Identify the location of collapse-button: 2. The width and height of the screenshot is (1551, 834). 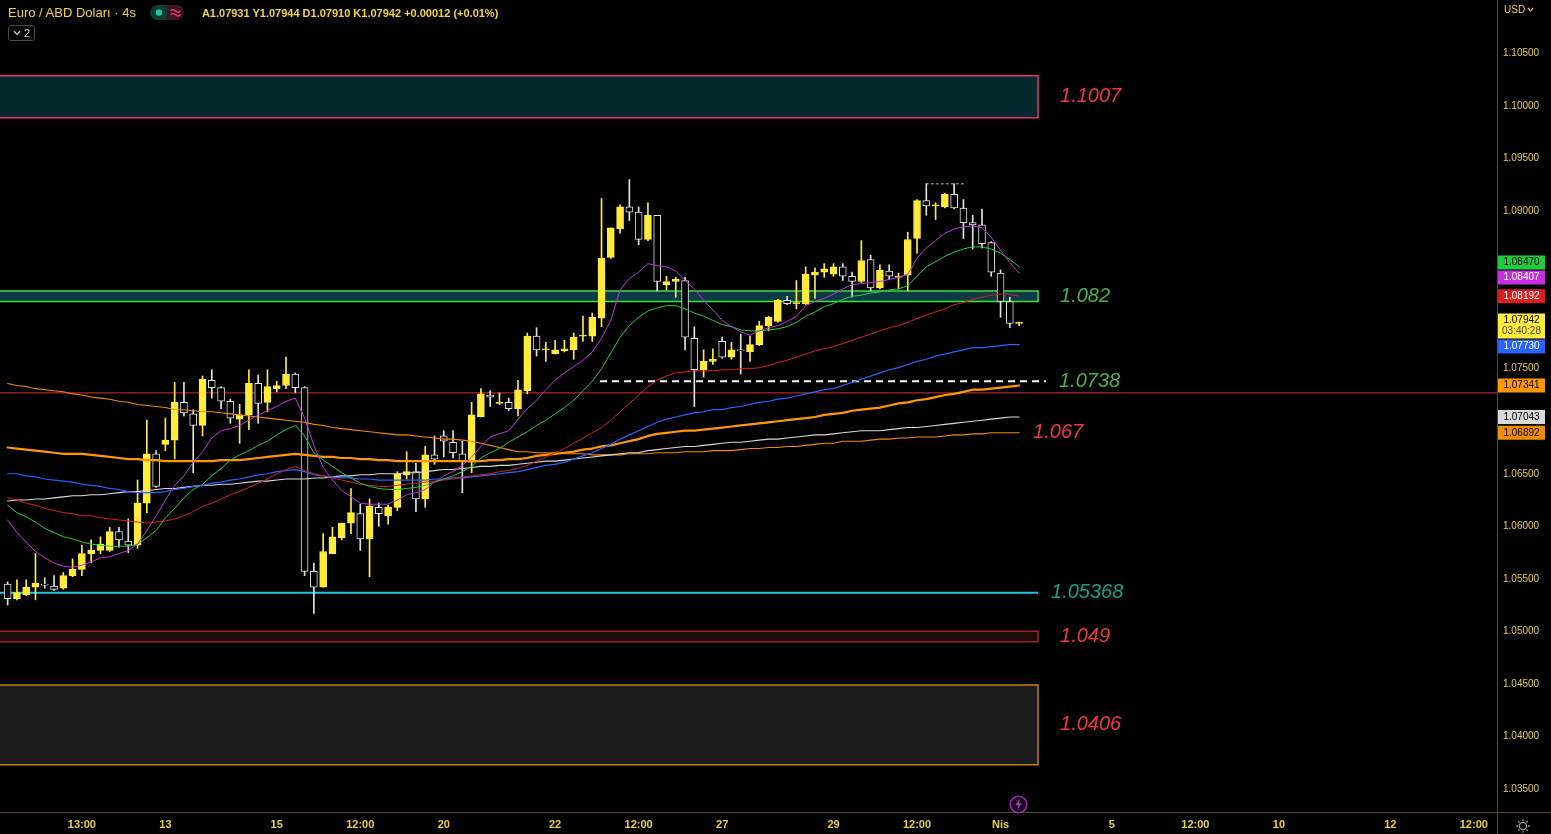
(22, 33).